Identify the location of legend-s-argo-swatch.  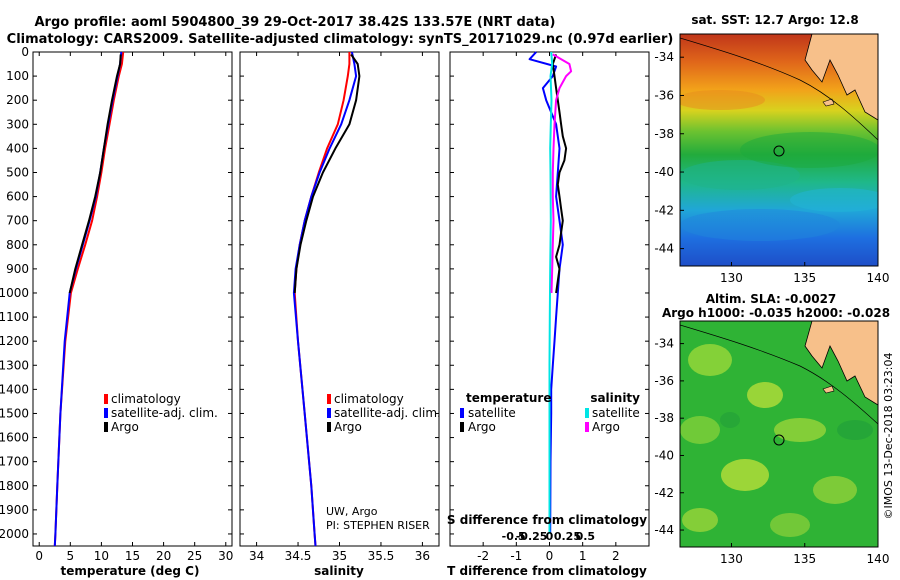
(587, 427).